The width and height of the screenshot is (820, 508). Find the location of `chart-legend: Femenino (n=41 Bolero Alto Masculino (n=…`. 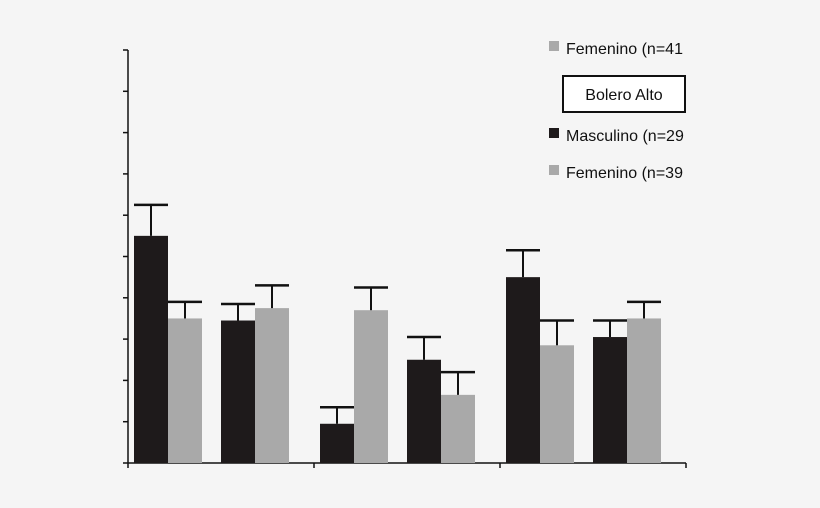

chart-legend: Femenino (n=41 Bolero Alto Masculino (n=… is located at coordinates (617, 111).